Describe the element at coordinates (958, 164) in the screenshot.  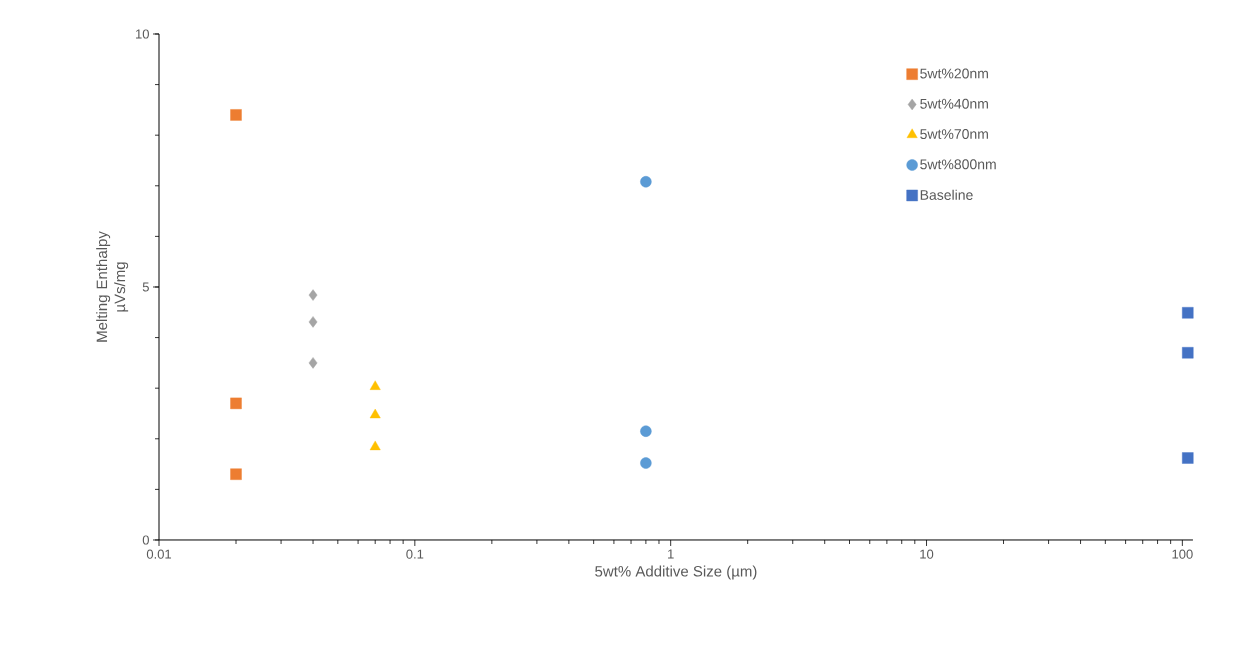
I see `legend-label: 5wt%800nm` at that location.